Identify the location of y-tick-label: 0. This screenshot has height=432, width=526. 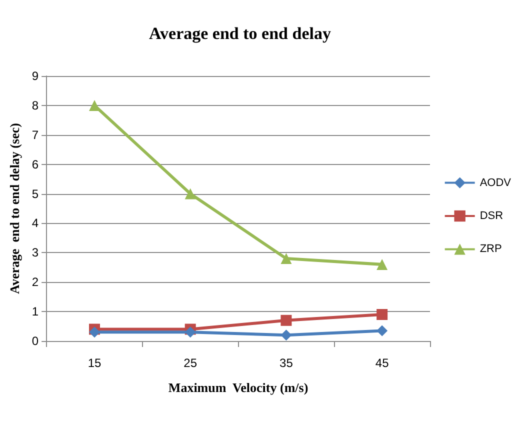
(35, 341).